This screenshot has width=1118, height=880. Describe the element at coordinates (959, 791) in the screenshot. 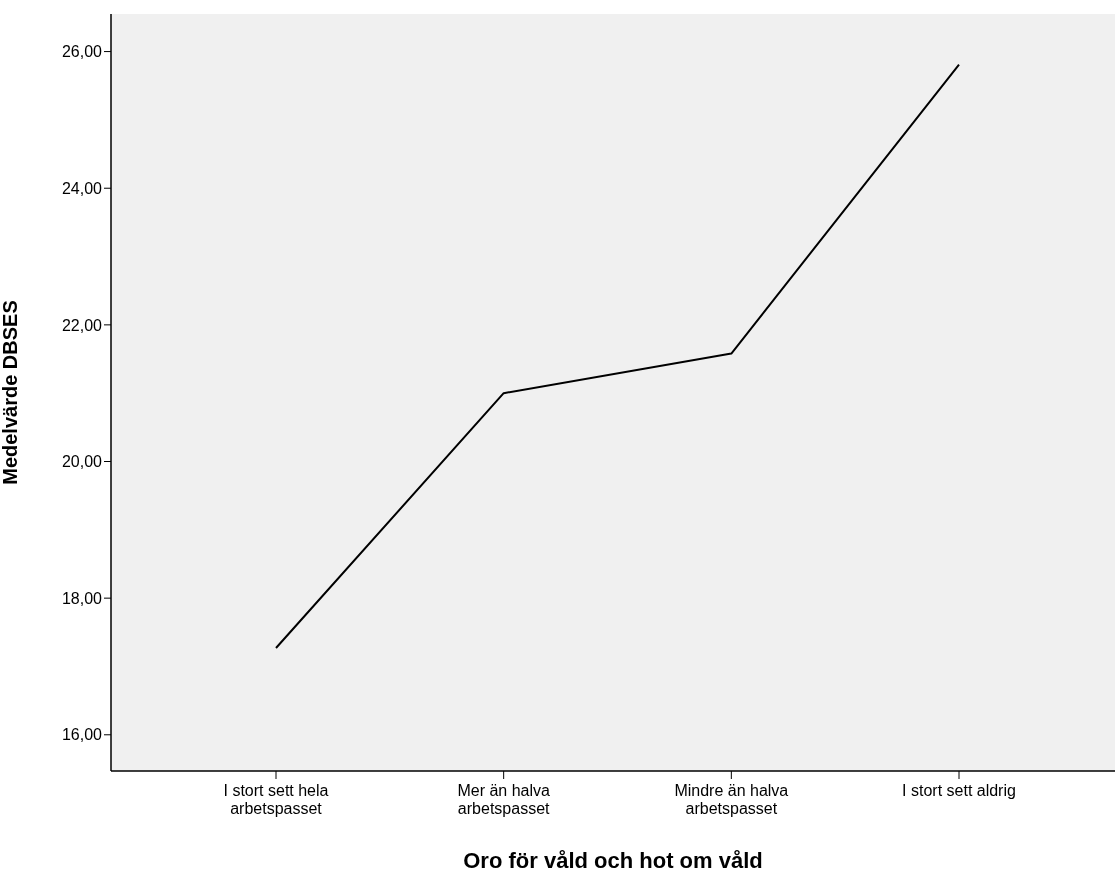

I see `x-tick-label: I stort sett aldrig` at that location.